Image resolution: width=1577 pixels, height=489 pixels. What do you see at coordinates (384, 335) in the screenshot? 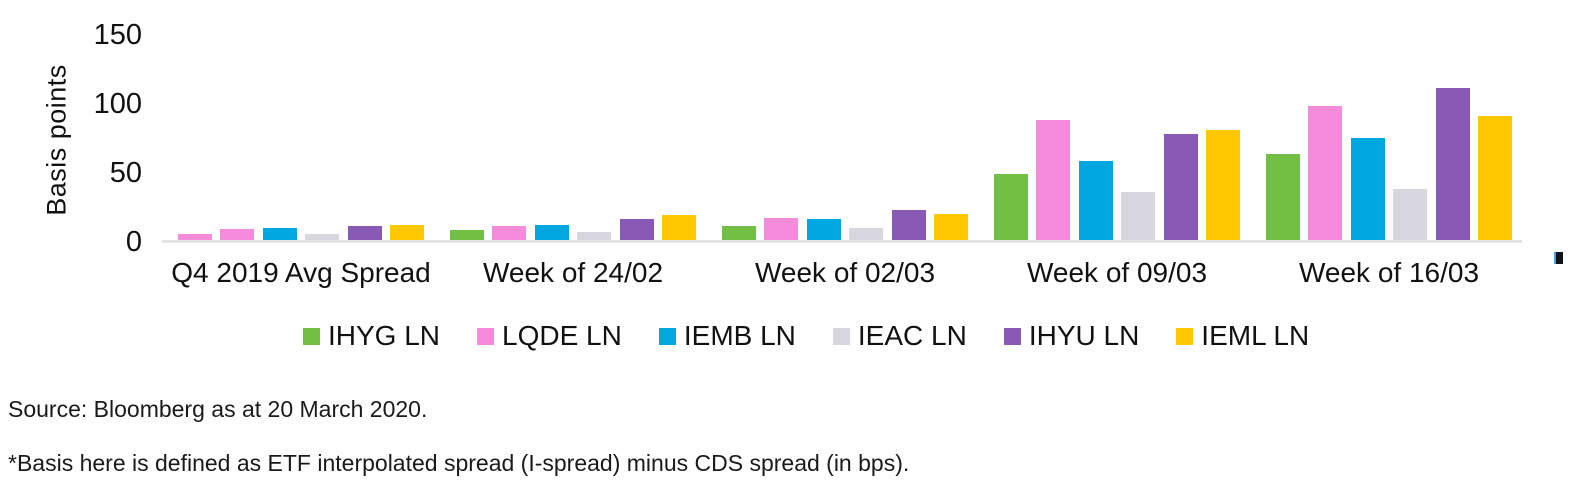
I see `legend-label: IHYG LN` at bounding box center [384, 335].